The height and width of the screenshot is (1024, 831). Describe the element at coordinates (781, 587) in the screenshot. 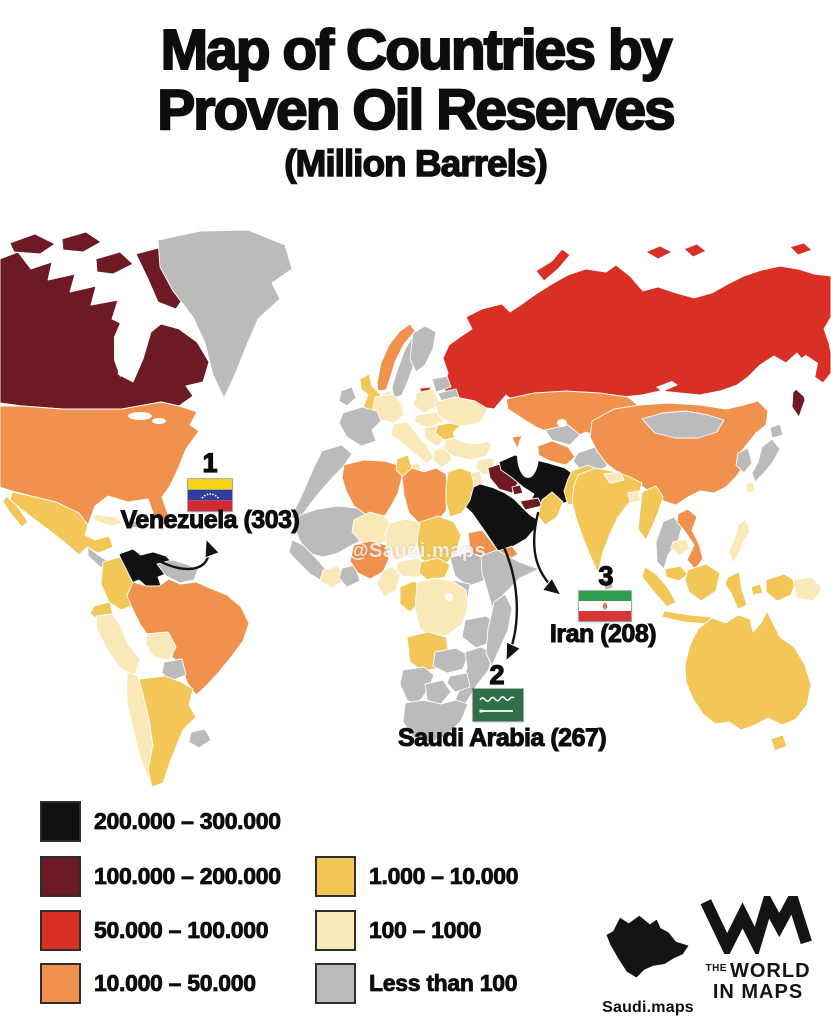

I see `region-new-guinea-west` at that location.